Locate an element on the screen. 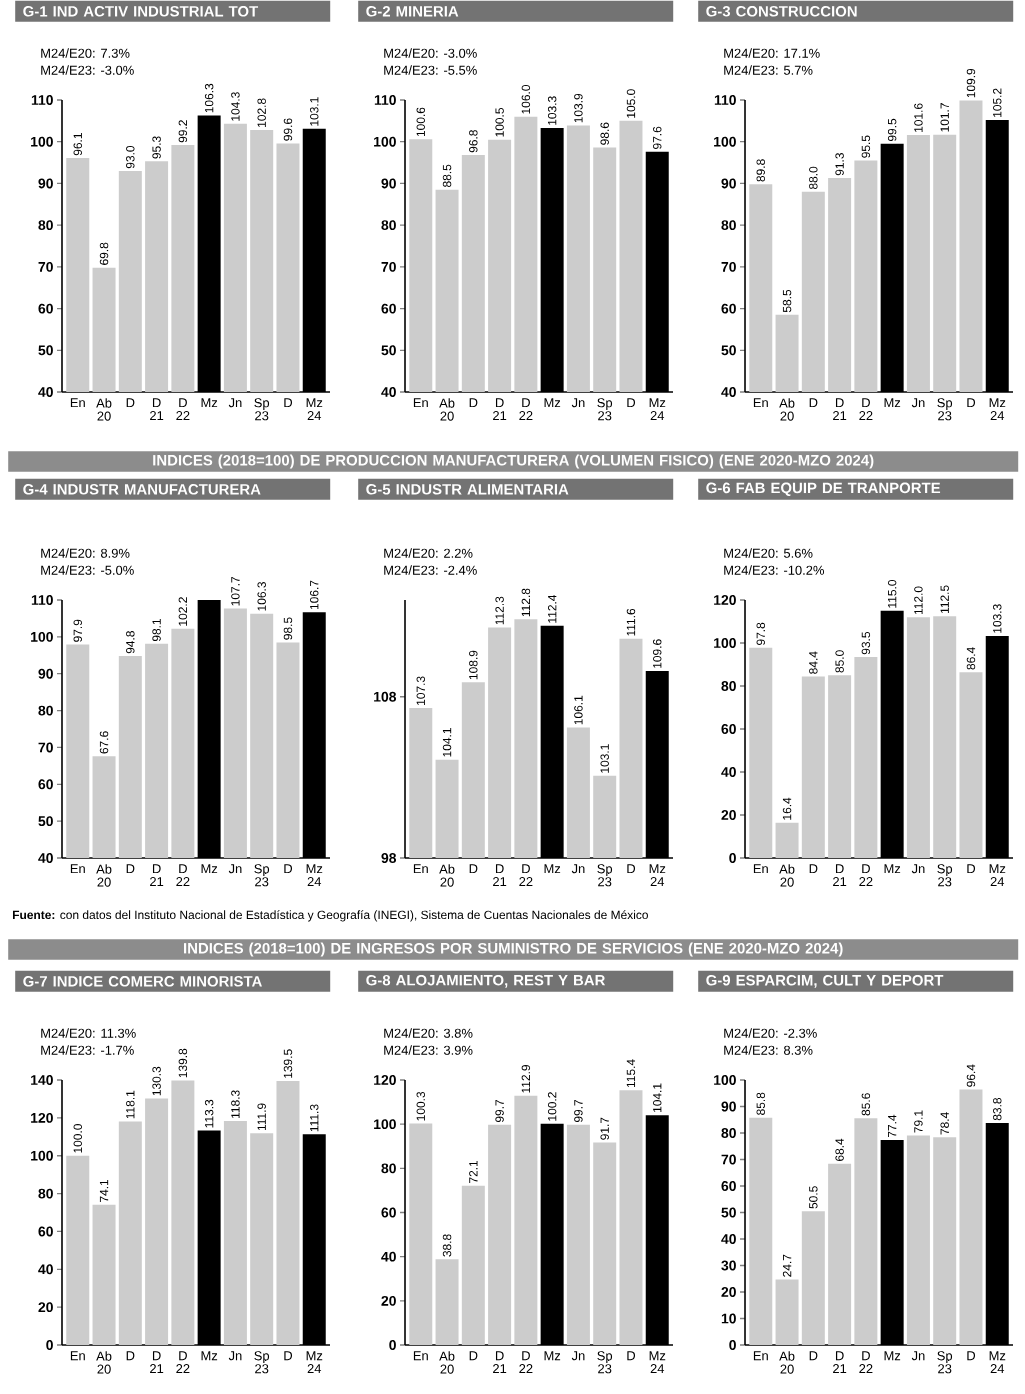 The image size is (1025, 1394). data-label: 101.6 is located at coordinates (918, 117).